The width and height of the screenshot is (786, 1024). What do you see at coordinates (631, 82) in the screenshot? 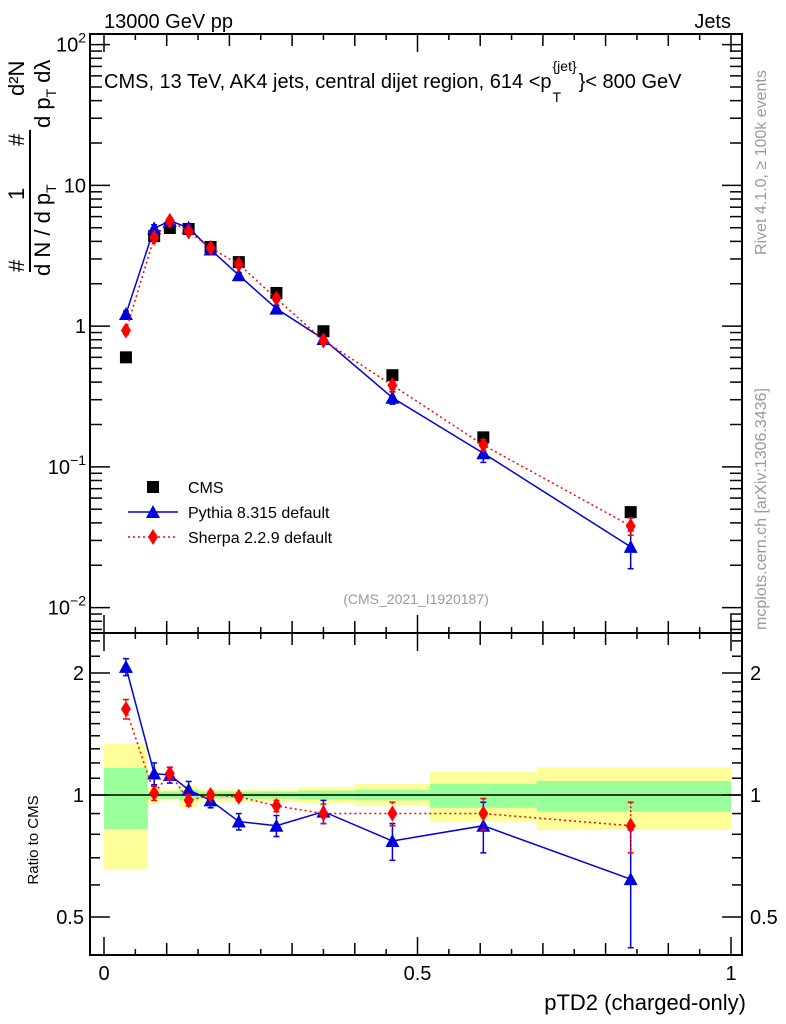
I see `title-tail: }< 800 GeV` at bounding box center [631, 82].